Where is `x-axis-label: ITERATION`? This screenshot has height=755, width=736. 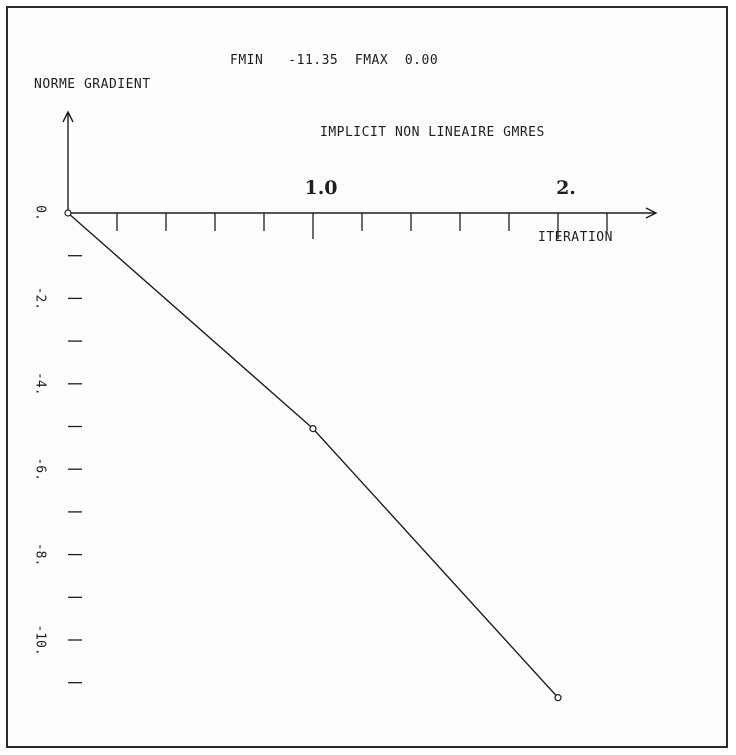 x-axis-label: ITERATION is located at coordinates (575, 237).